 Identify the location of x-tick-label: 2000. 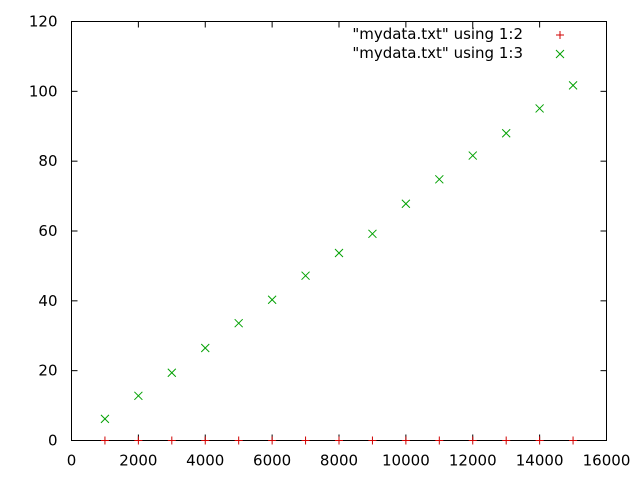
(138, 461).